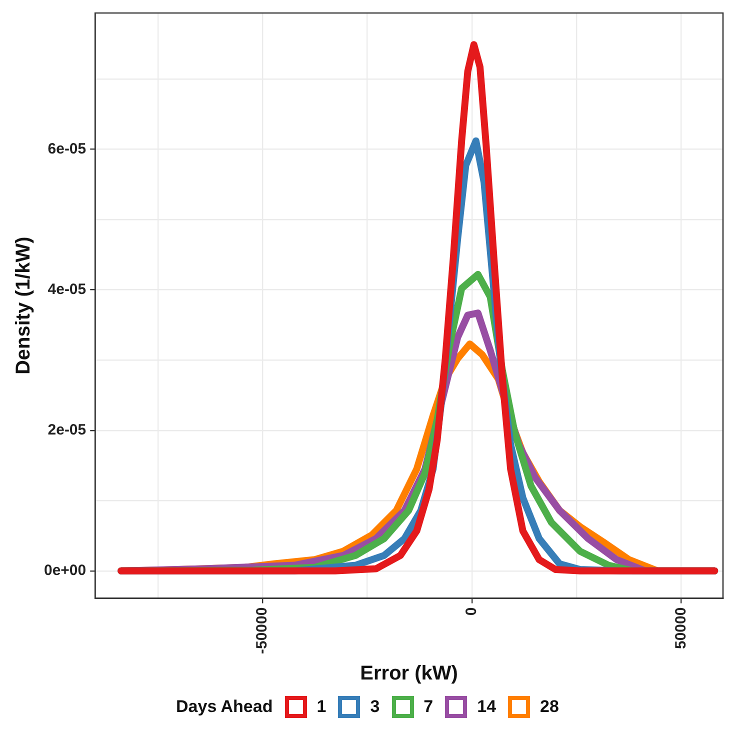  Describe the element at coordinates (67, 430) in the screenshot. I see `y-tick-label: 2e-05` at that location.